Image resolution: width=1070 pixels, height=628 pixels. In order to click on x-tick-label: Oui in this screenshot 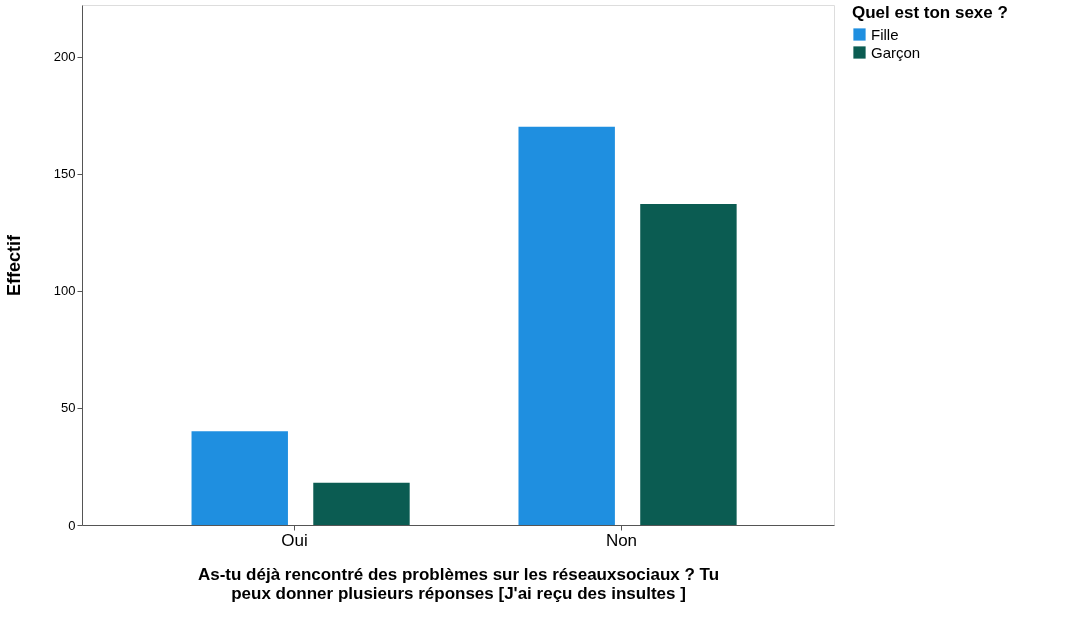, I will do `click(294, 540)`.